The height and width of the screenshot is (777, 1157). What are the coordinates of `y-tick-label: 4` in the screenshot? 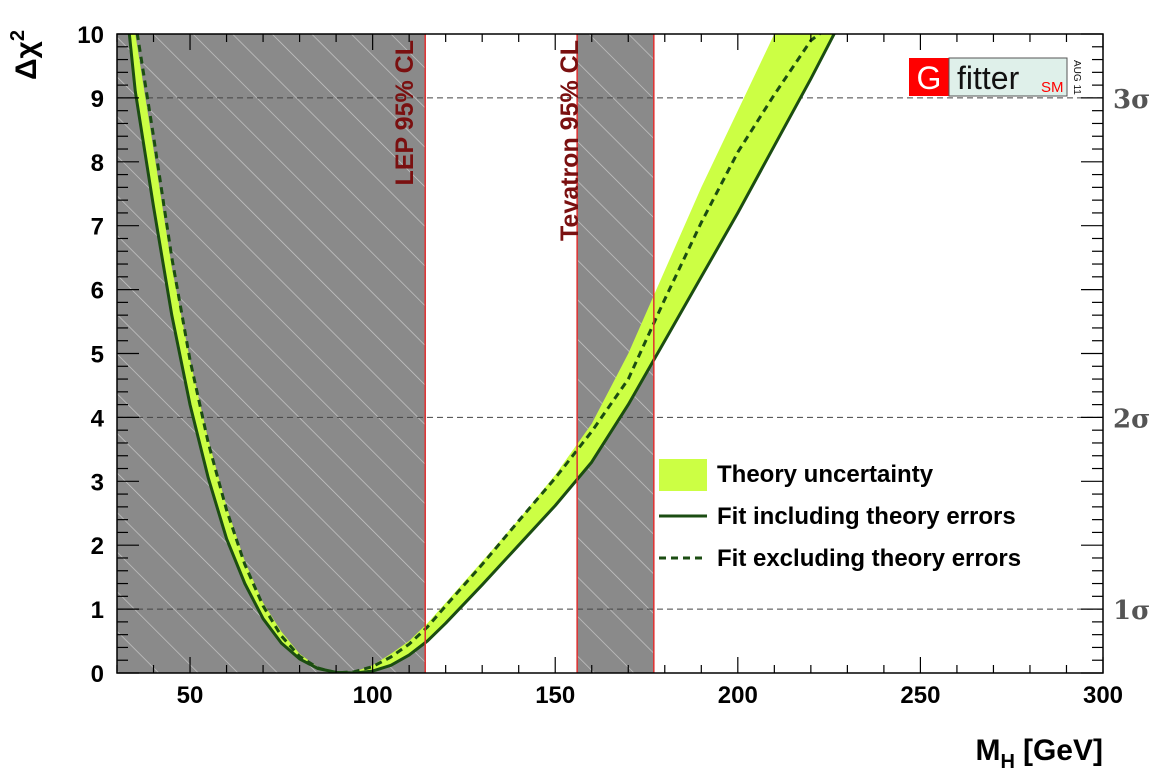 It's located at (98, 418).